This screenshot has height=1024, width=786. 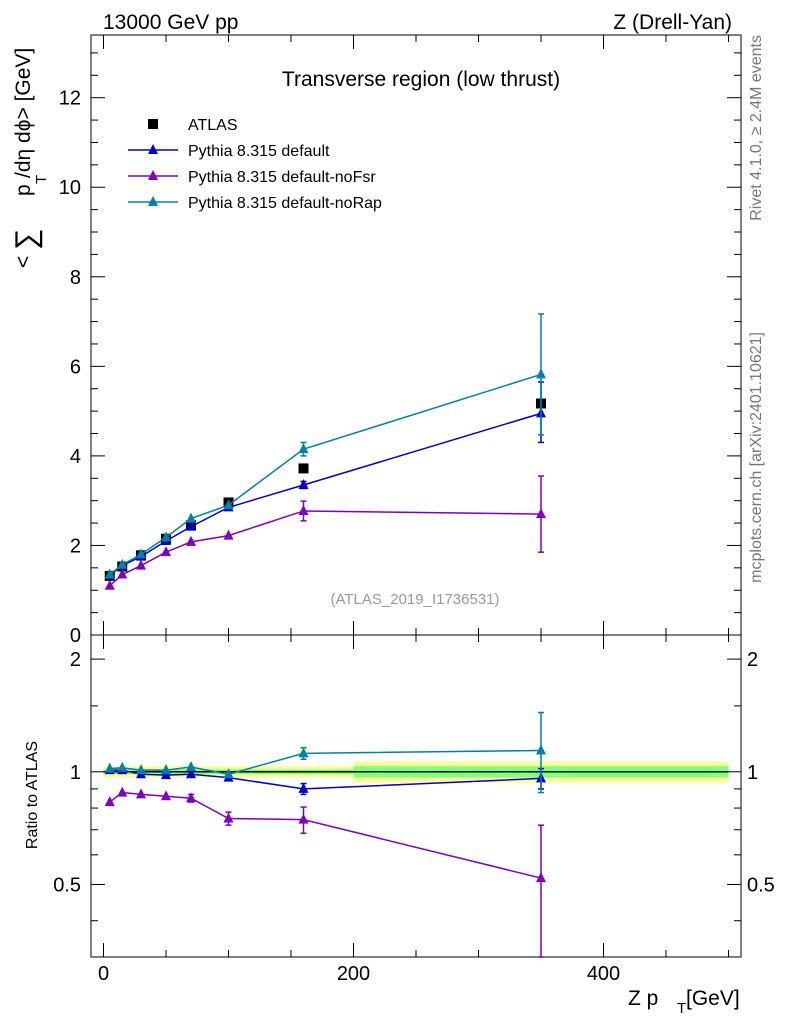 I want to click on ratio-ytick-label: 1, so click(x=75, y=773).